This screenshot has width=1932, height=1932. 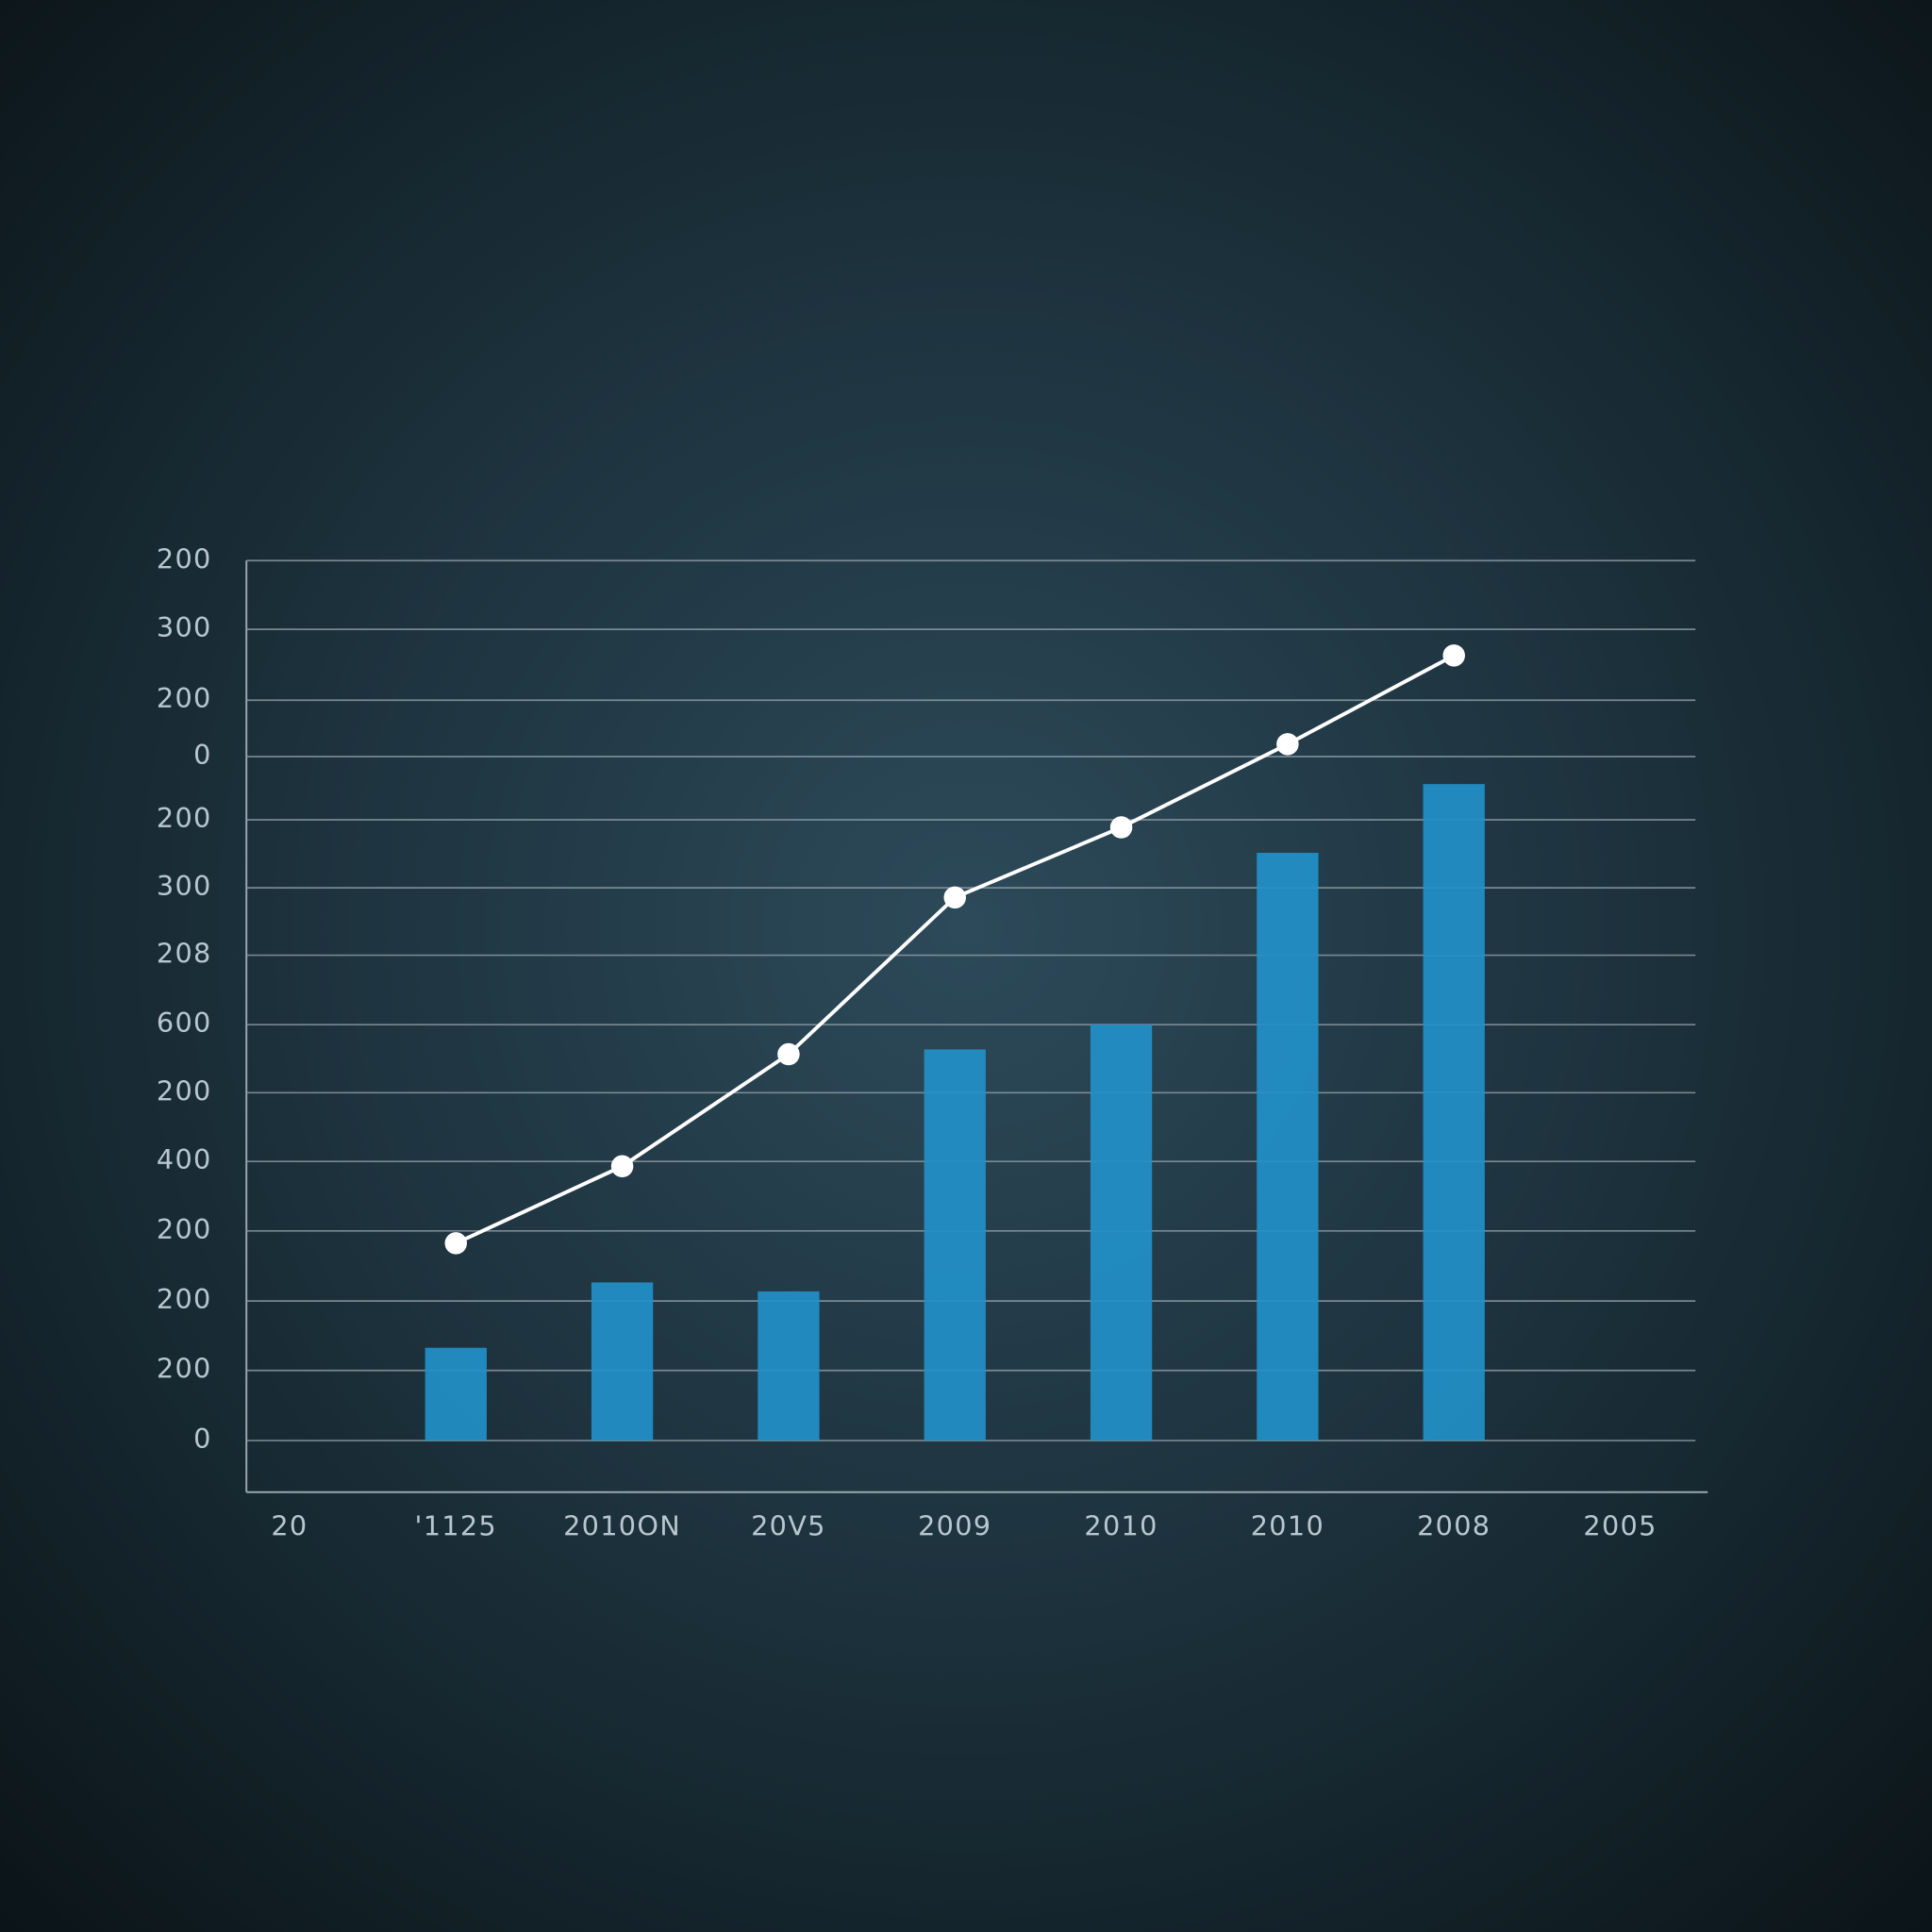 I want to click on y-tick-label: 600, so click(x=185, y=1023).